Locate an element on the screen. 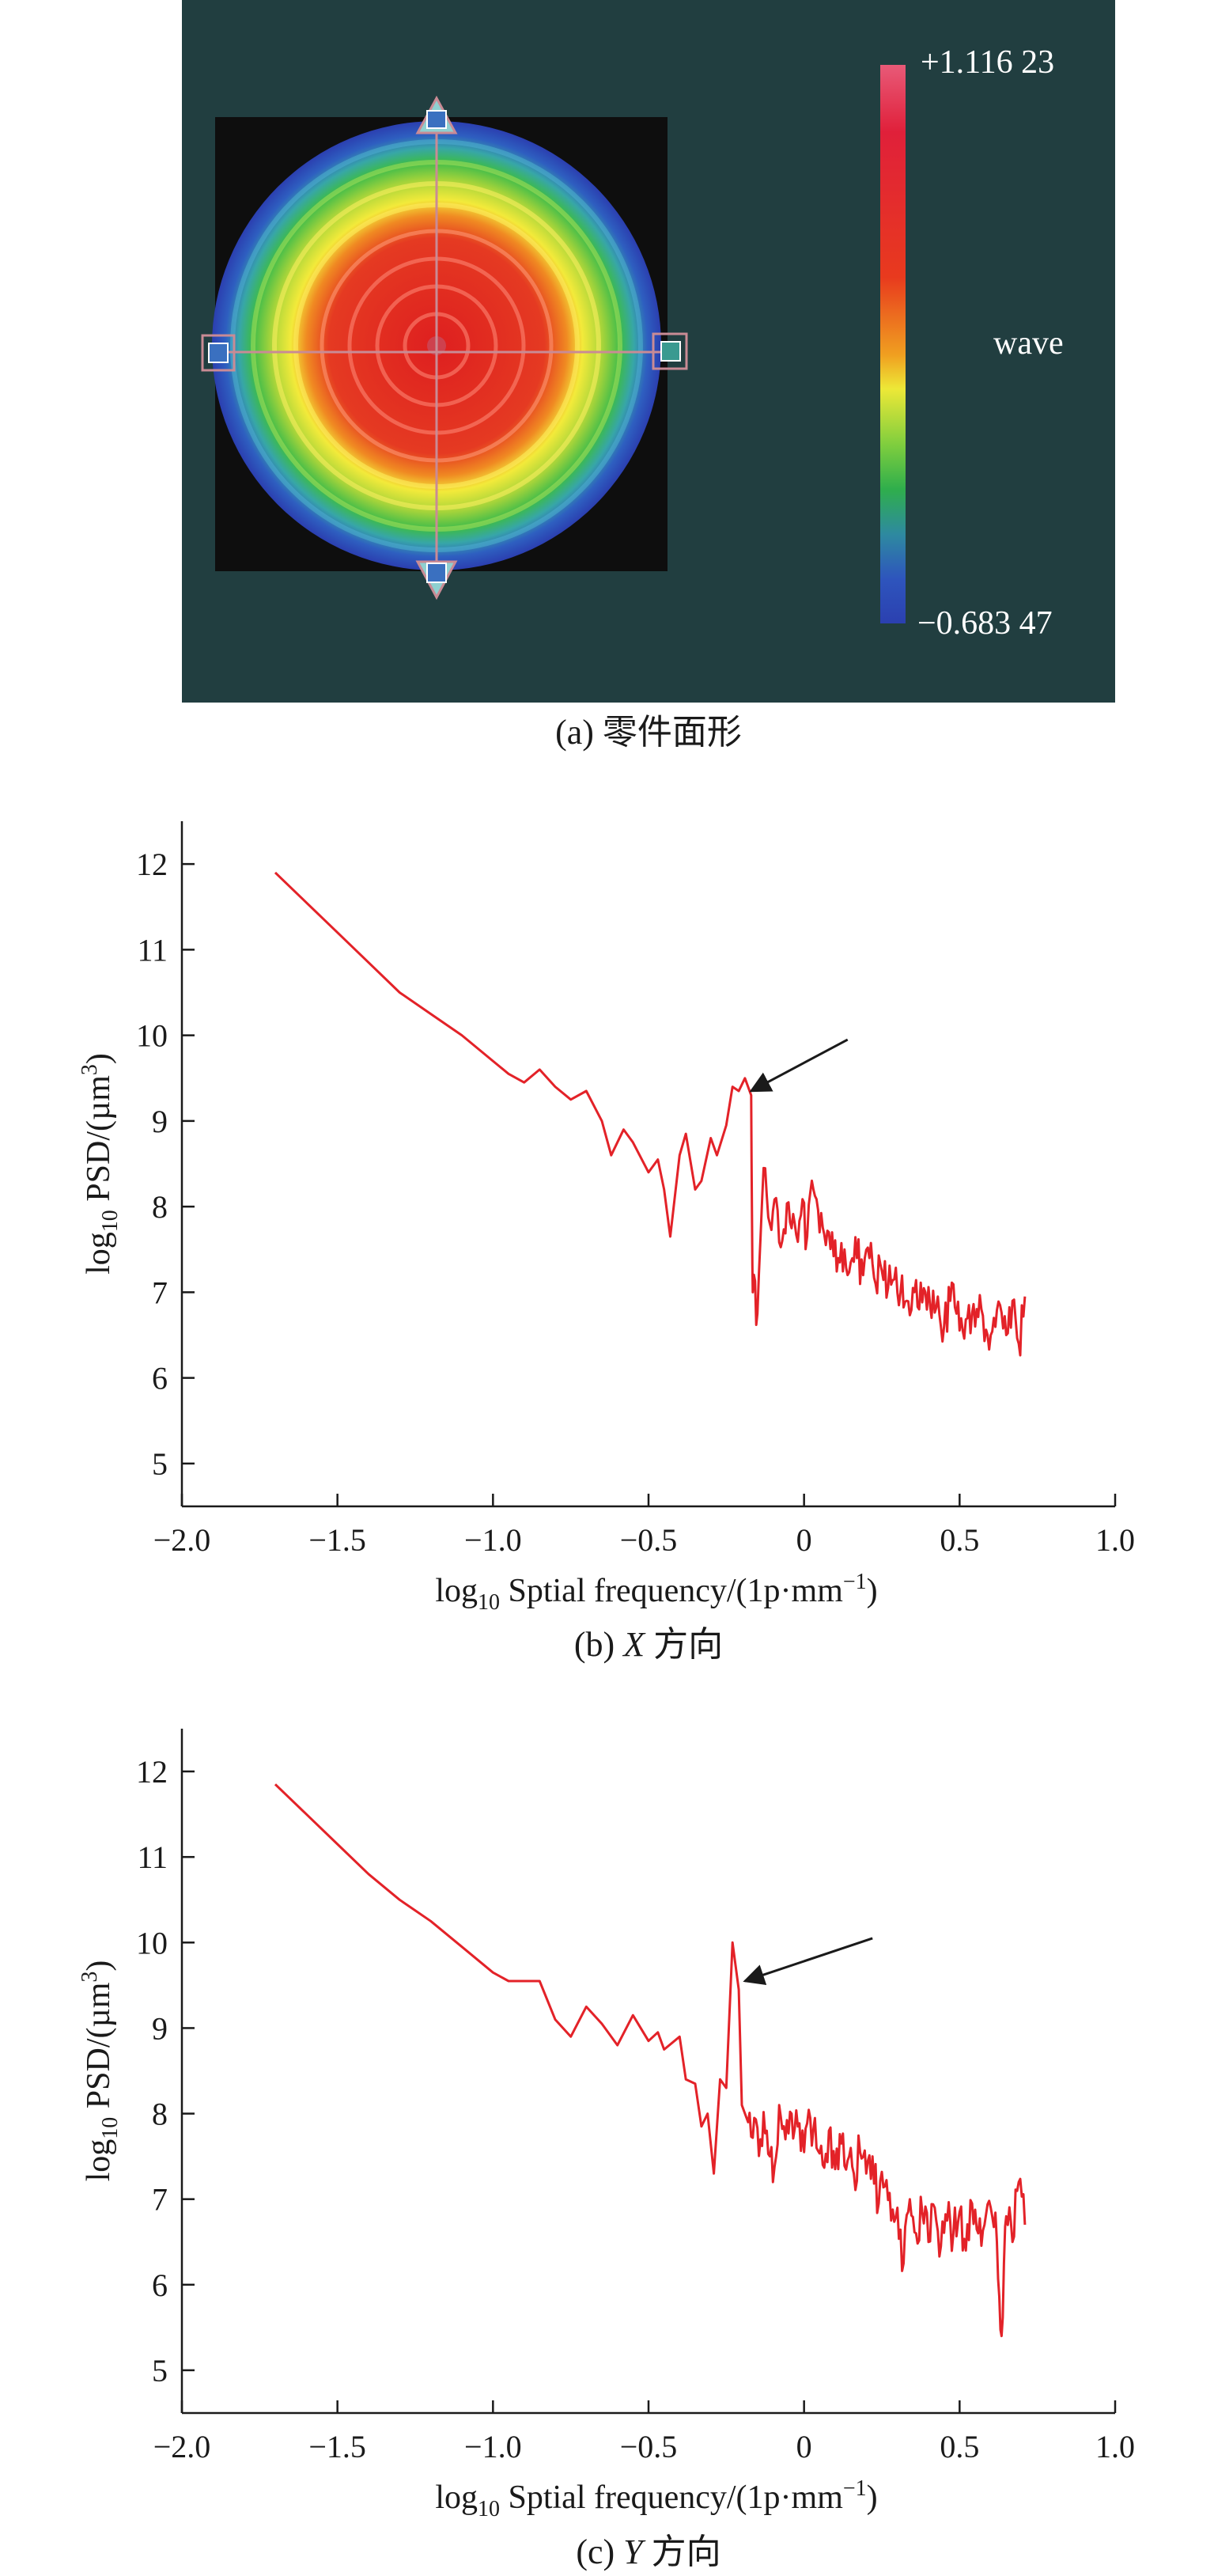 The height and width of the screenshot is (2576, 1214). caption: (b) X 方向 is located at coordinates (648, 1644).